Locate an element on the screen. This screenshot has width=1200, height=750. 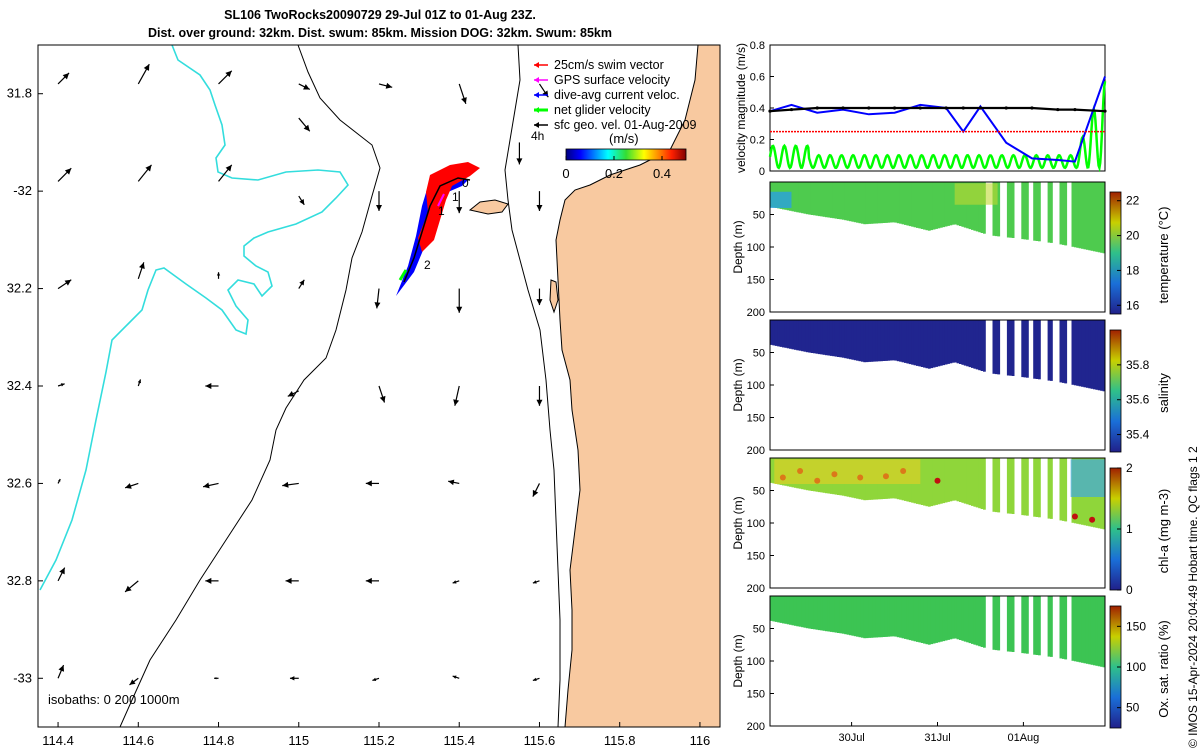
cbar-tick-label: 100 is located at coordinates (1136, 667).